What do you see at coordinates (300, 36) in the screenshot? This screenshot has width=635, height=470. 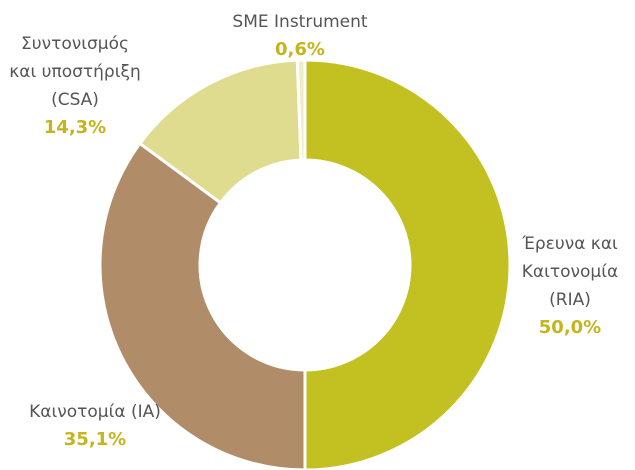 I see `slice-label: SME Instrument 0,6%` at bounding box center [300, 36].